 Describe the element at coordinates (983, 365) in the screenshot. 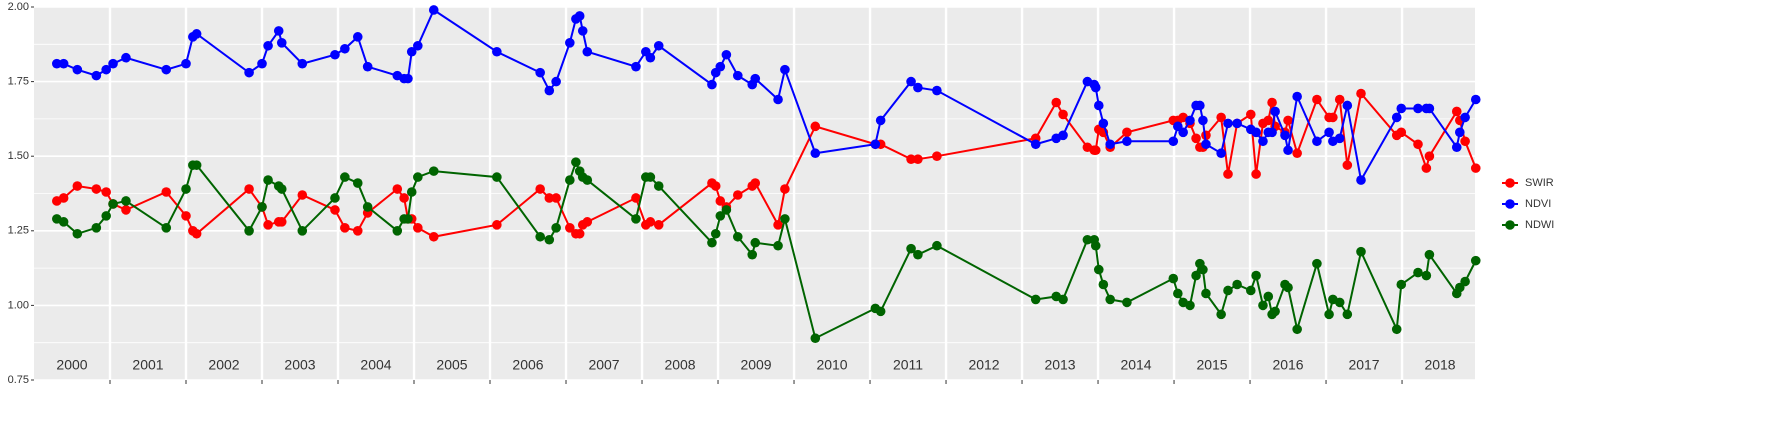

I see `year-label: 2012` at that location.